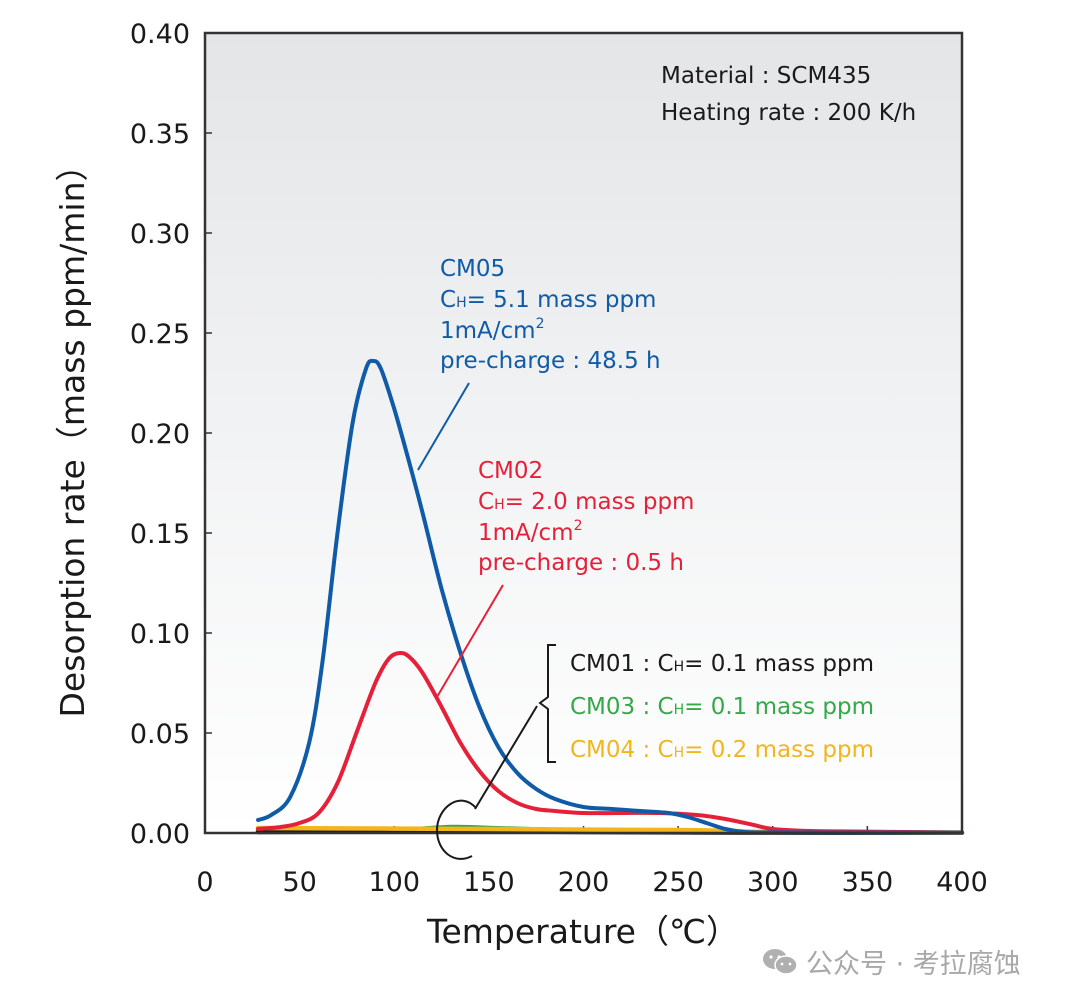 This screenshot has width=1080, height=1004. Describe the element at coordinates (160, 234) in the screenshot. I see `y-tick-label: 0.30` at that location.